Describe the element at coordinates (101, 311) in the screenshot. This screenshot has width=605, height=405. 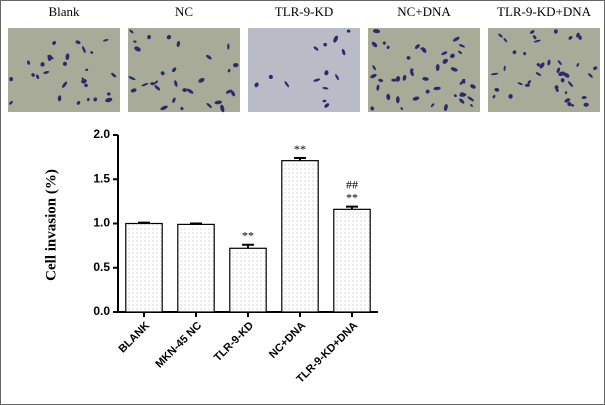
I see `y-tick-label: 0.0` at that location.